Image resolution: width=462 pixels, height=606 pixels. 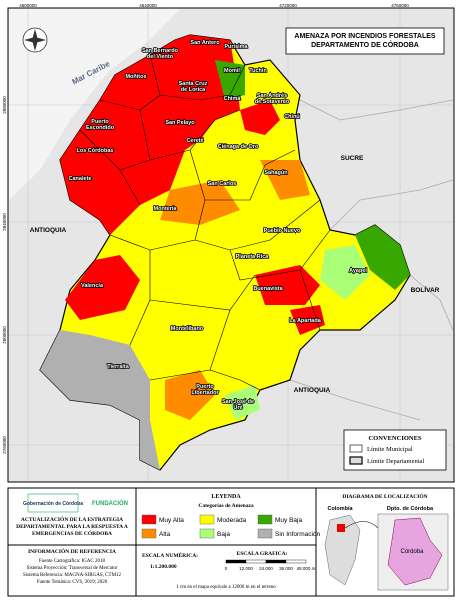 What do you see at coordinates (394, 438) in the screenshot?
I see `conventions-title: CONVENCIONES` at bounding box center [394, 438].